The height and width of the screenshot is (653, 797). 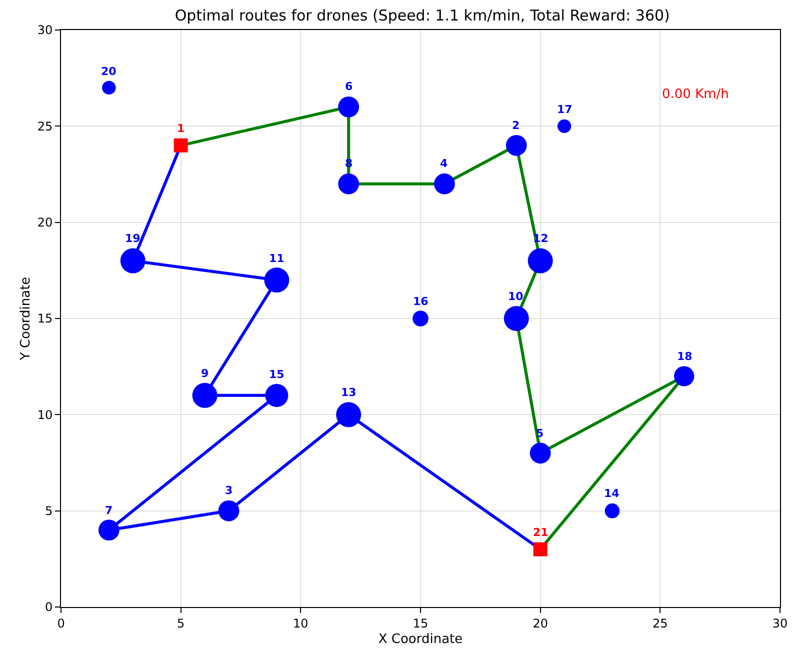 I want to click on y-tick-label: 5, so click(x=48, y=511).